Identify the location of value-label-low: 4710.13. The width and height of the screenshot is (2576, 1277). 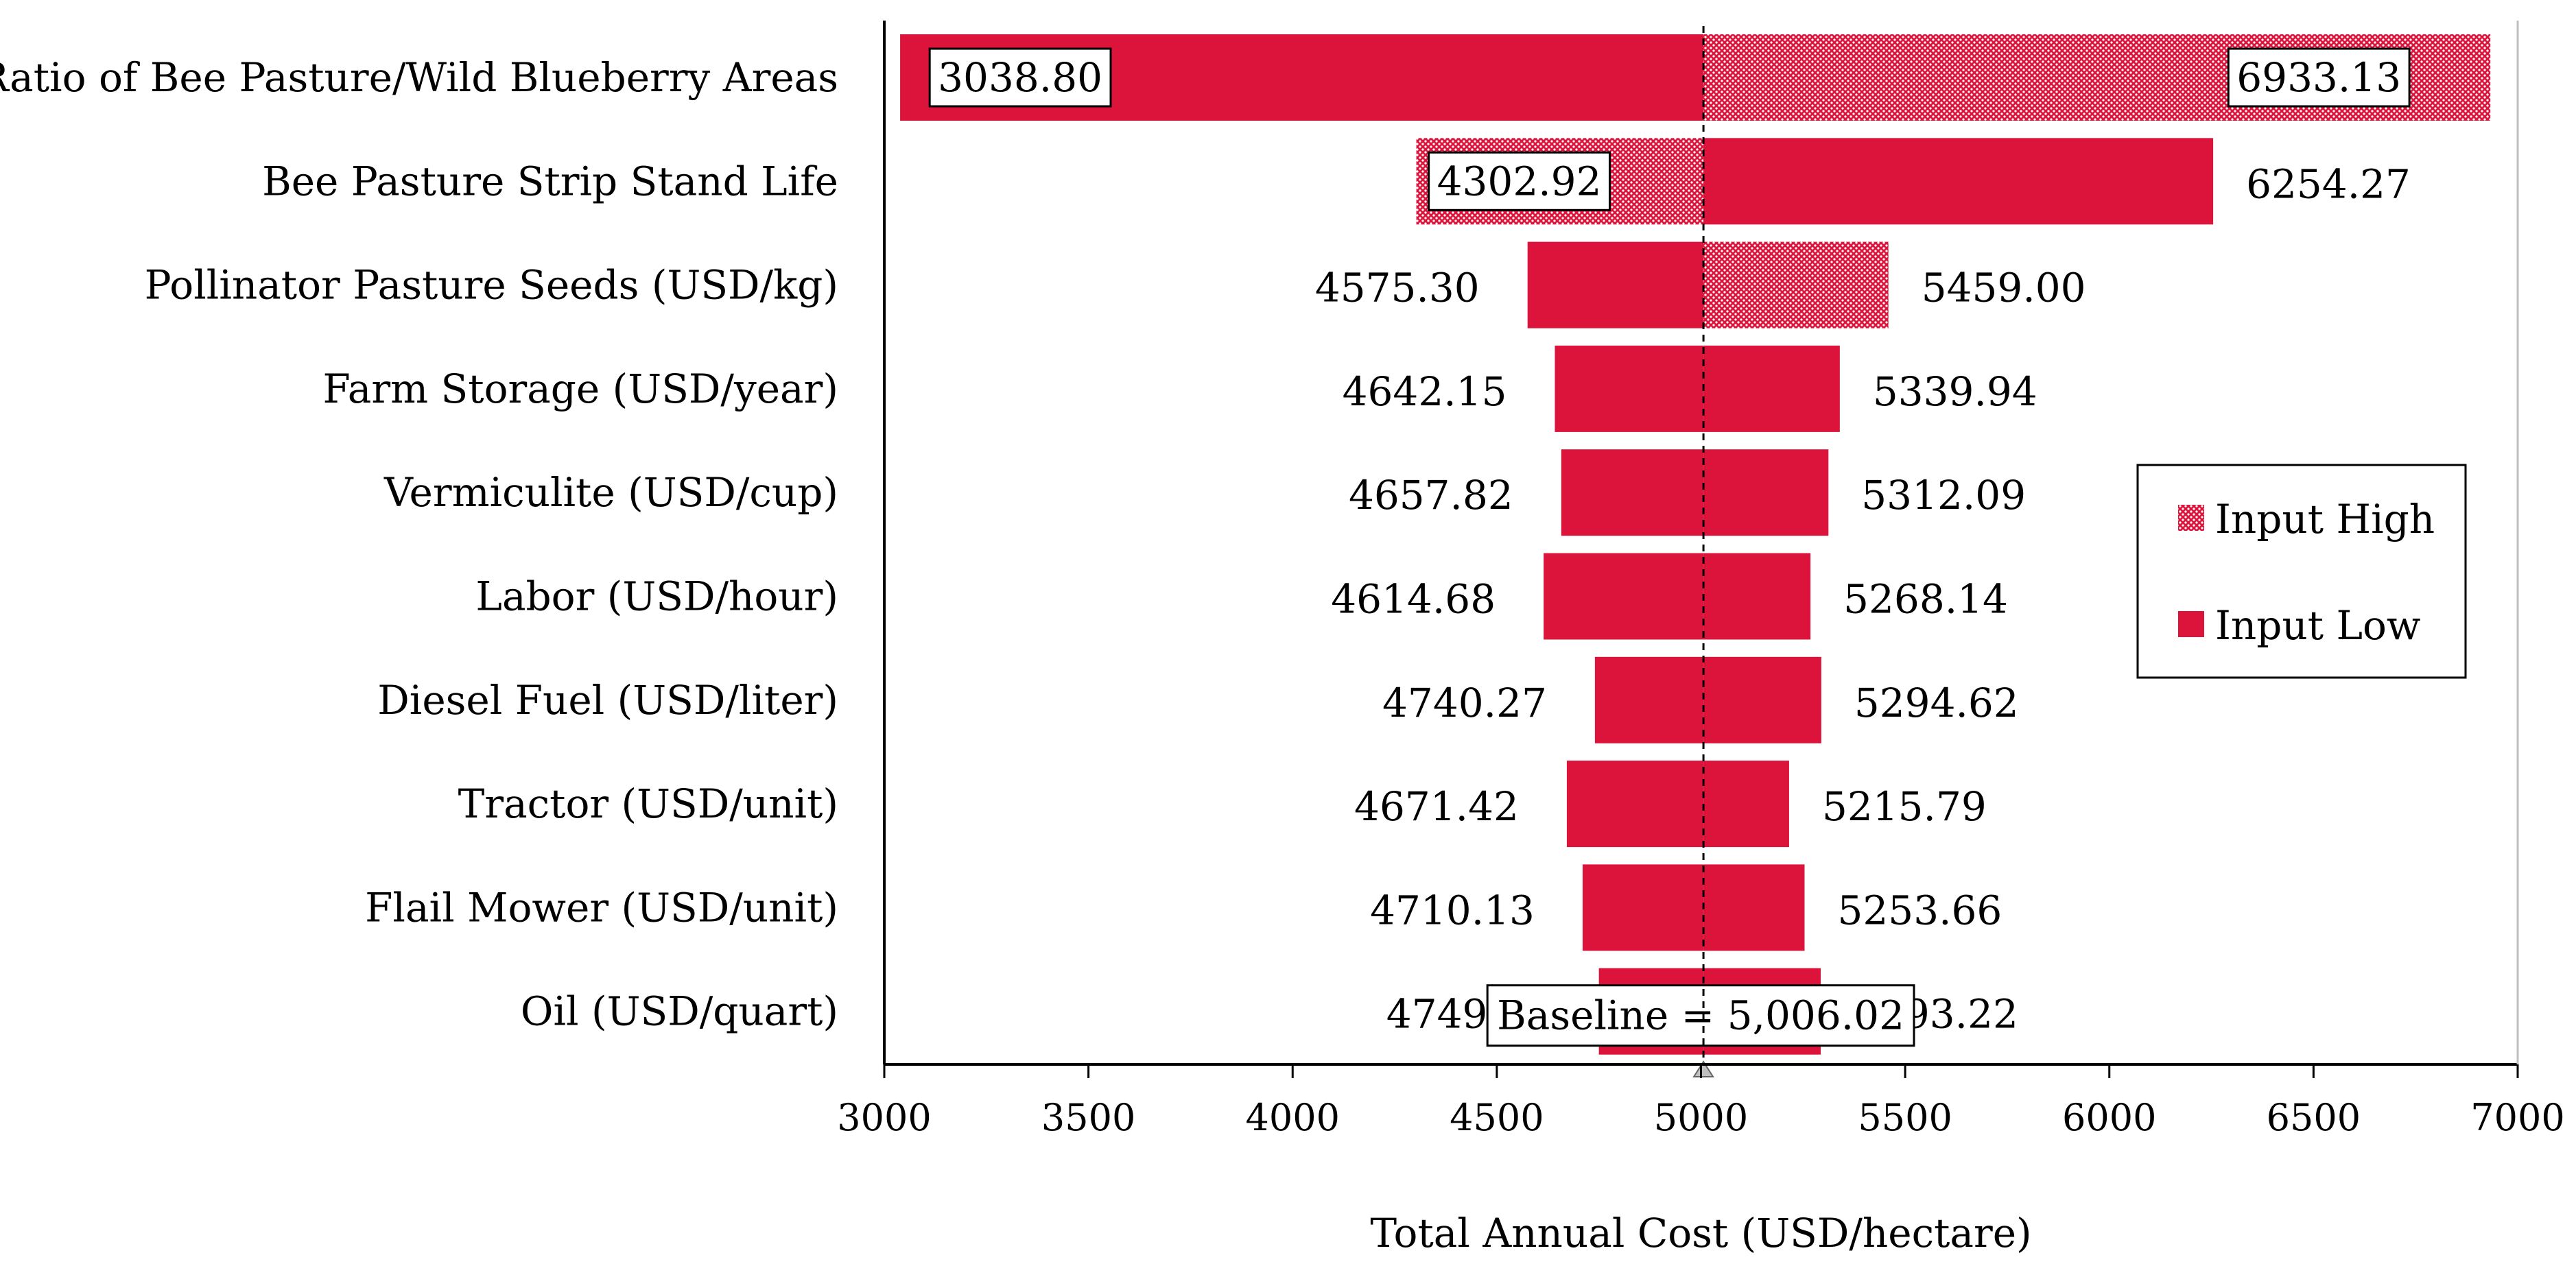
(1452, 910).